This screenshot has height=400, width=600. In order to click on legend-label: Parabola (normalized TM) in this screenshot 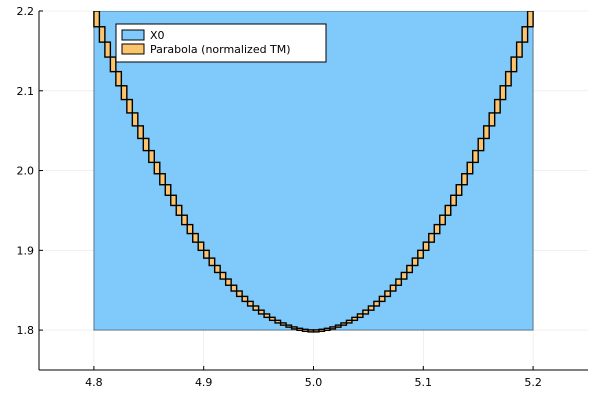, I will do `click(220, 49)`.